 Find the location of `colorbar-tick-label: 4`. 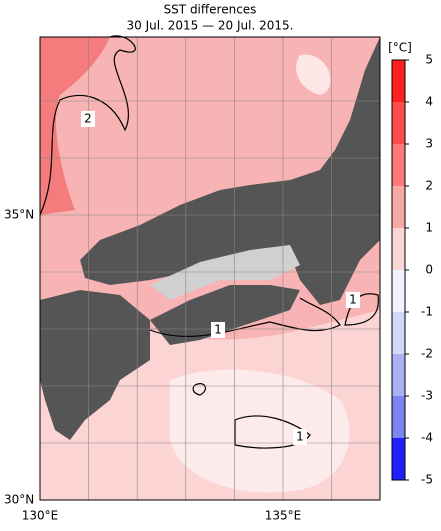

colorbar-tick-label: 4 is located at coordinates (429, 102).